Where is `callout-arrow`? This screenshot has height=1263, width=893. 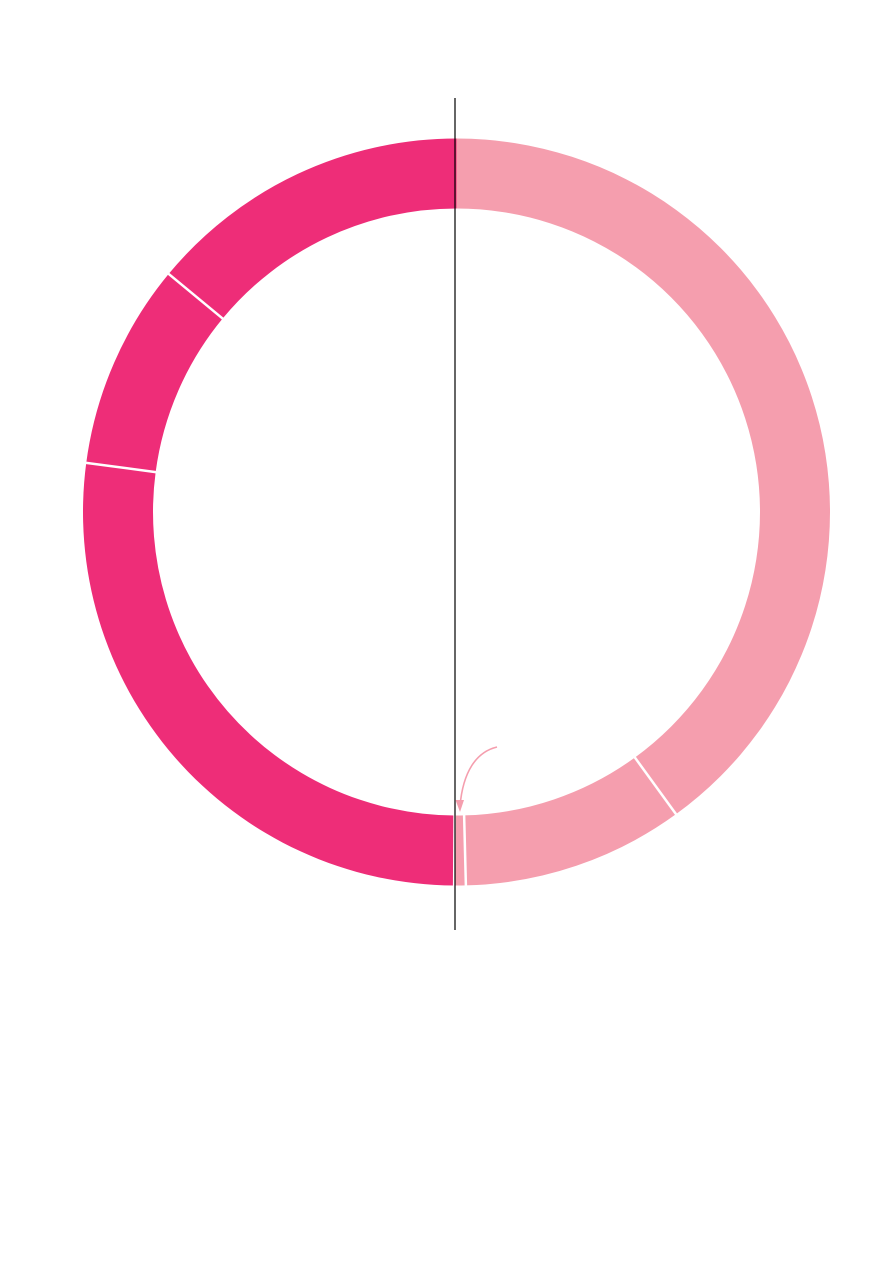 callout-arrow is located at coordinates (478, 776).